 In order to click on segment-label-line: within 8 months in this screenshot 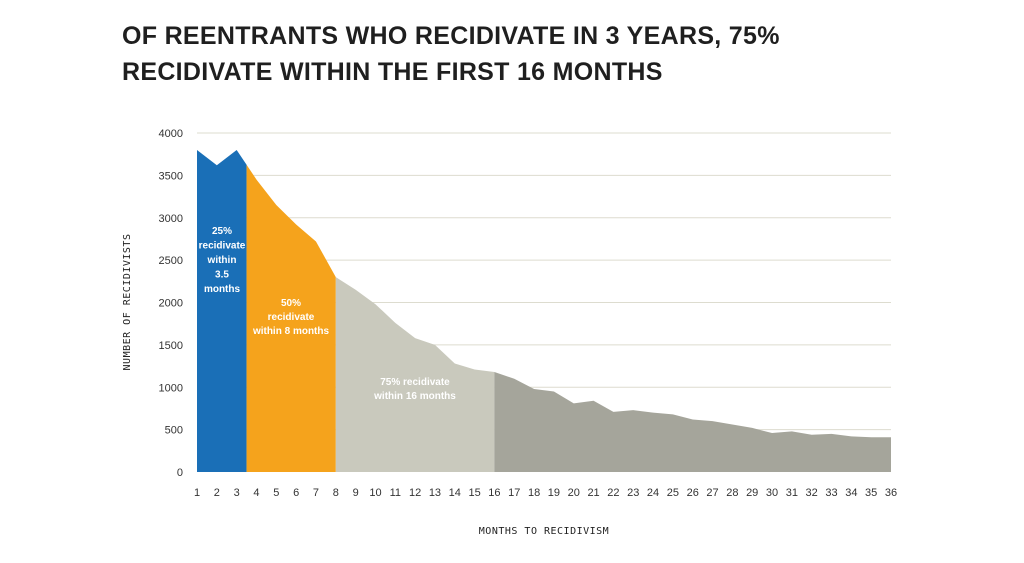, I will do `click(291, 331)`.